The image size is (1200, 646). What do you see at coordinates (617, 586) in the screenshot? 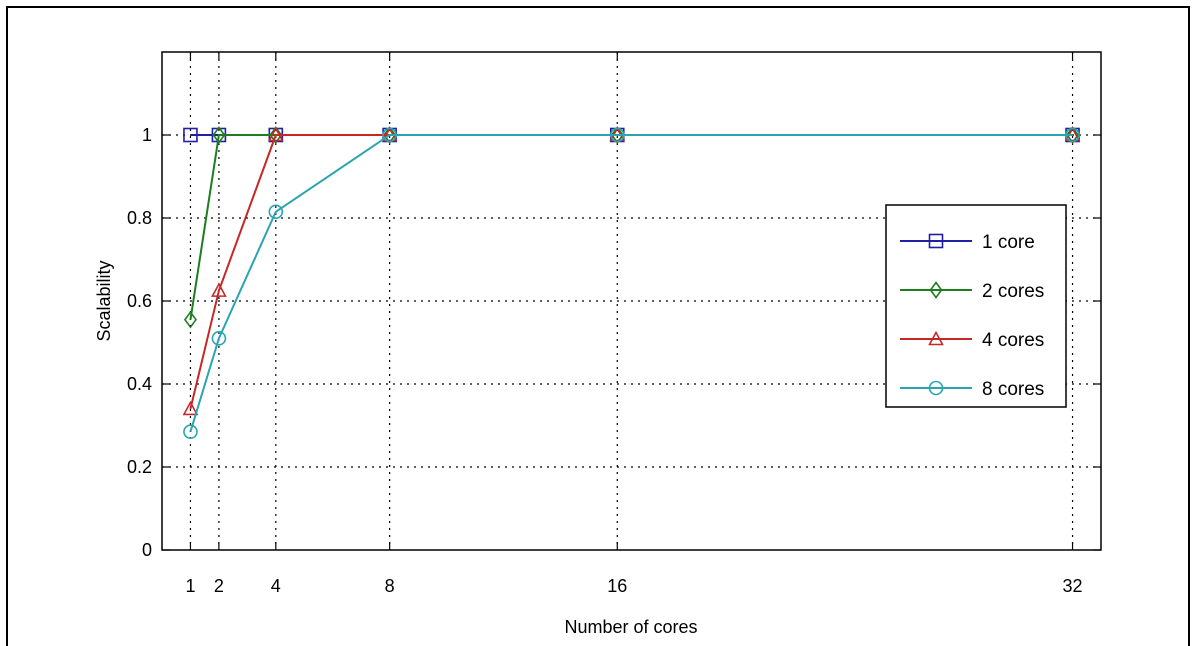
I see `x-tick-label: 16` at bounding box center [617, 586].